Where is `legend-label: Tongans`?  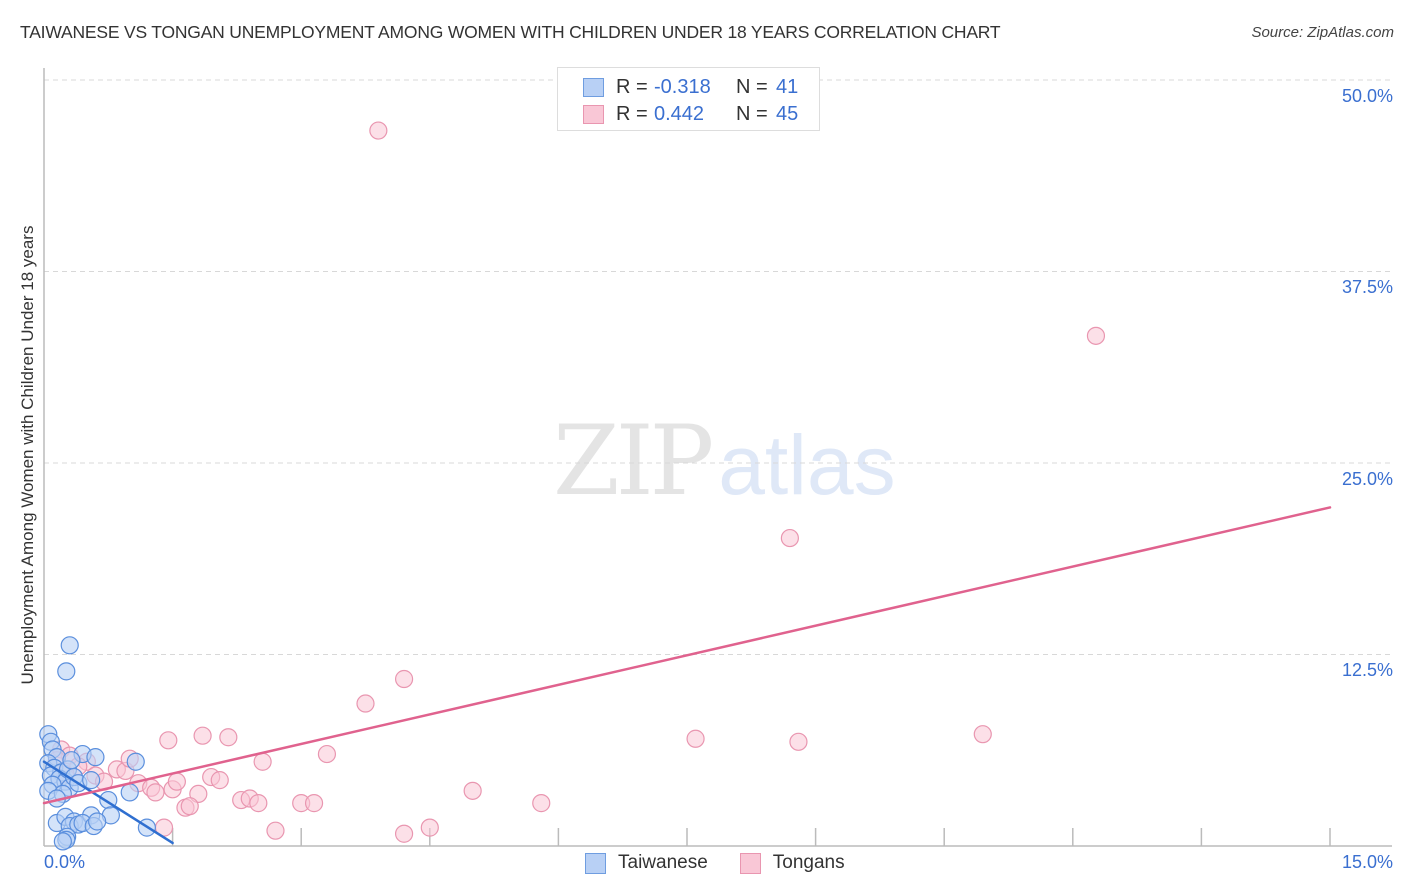
legend-label: Tongans is located at coordinates (808, 862).